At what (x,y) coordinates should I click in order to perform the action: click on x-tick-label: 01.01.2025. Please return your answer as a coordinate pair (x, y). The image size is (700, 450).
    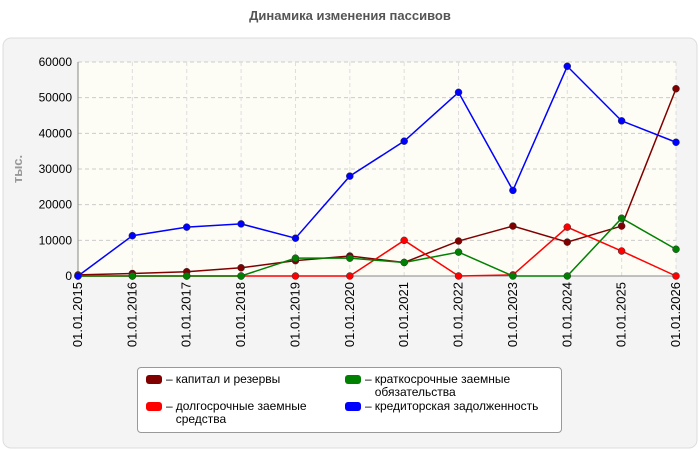
    Looking at the image, I should click on (621, 314).